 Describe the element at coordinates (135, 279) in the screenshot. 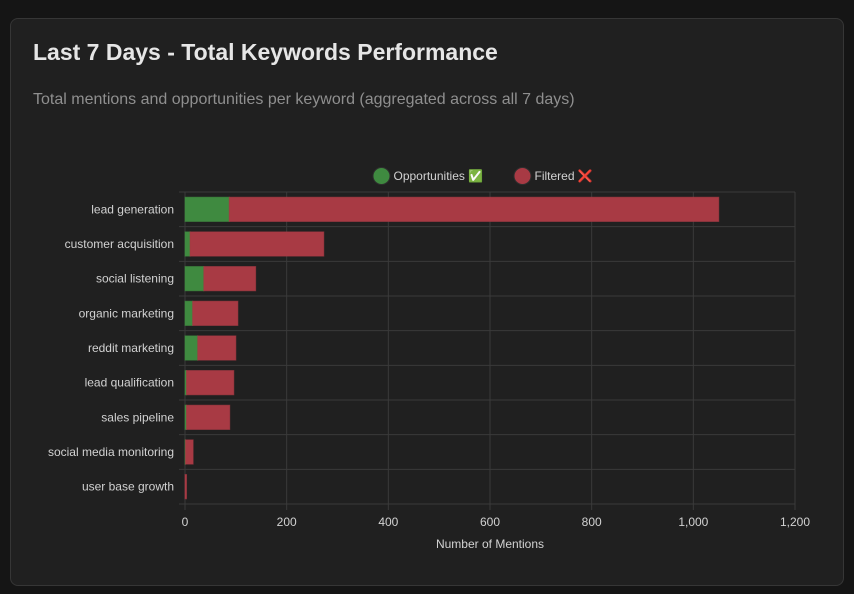

I see `y-tick-label: social listening` at that location.